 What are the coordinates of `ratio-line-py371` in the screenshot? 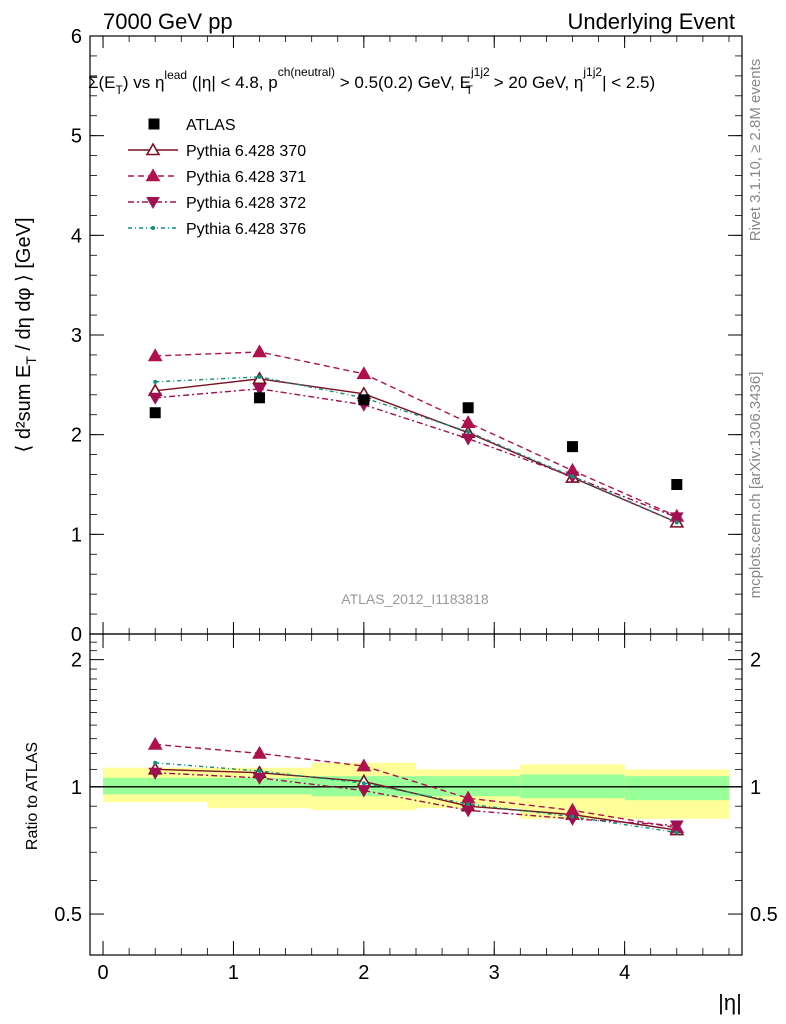 It's located at (416, 786).